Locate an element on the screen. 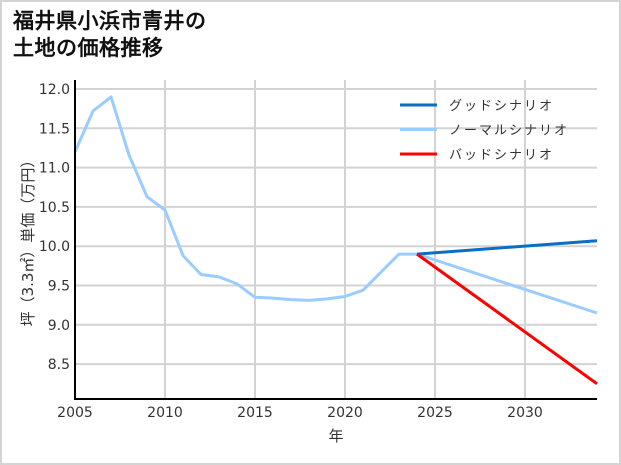  y-tick-label: 11.5 is located at coordinates (54, 129).